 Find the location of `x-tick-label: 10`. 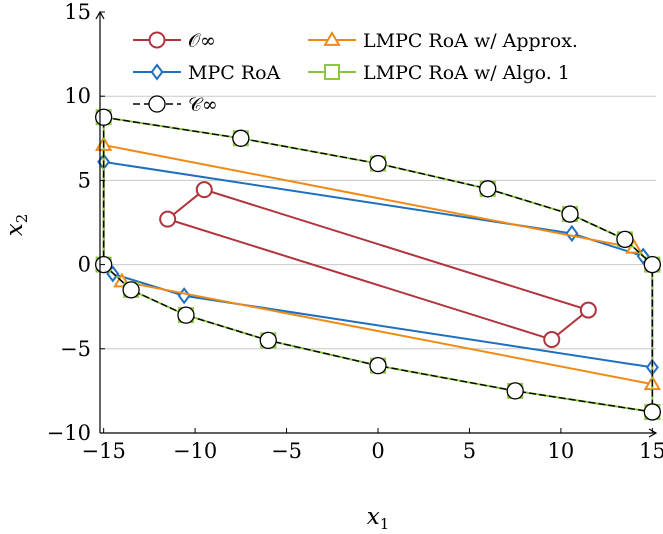

x-tick-label: 10 is located at coordinates (561, 451).